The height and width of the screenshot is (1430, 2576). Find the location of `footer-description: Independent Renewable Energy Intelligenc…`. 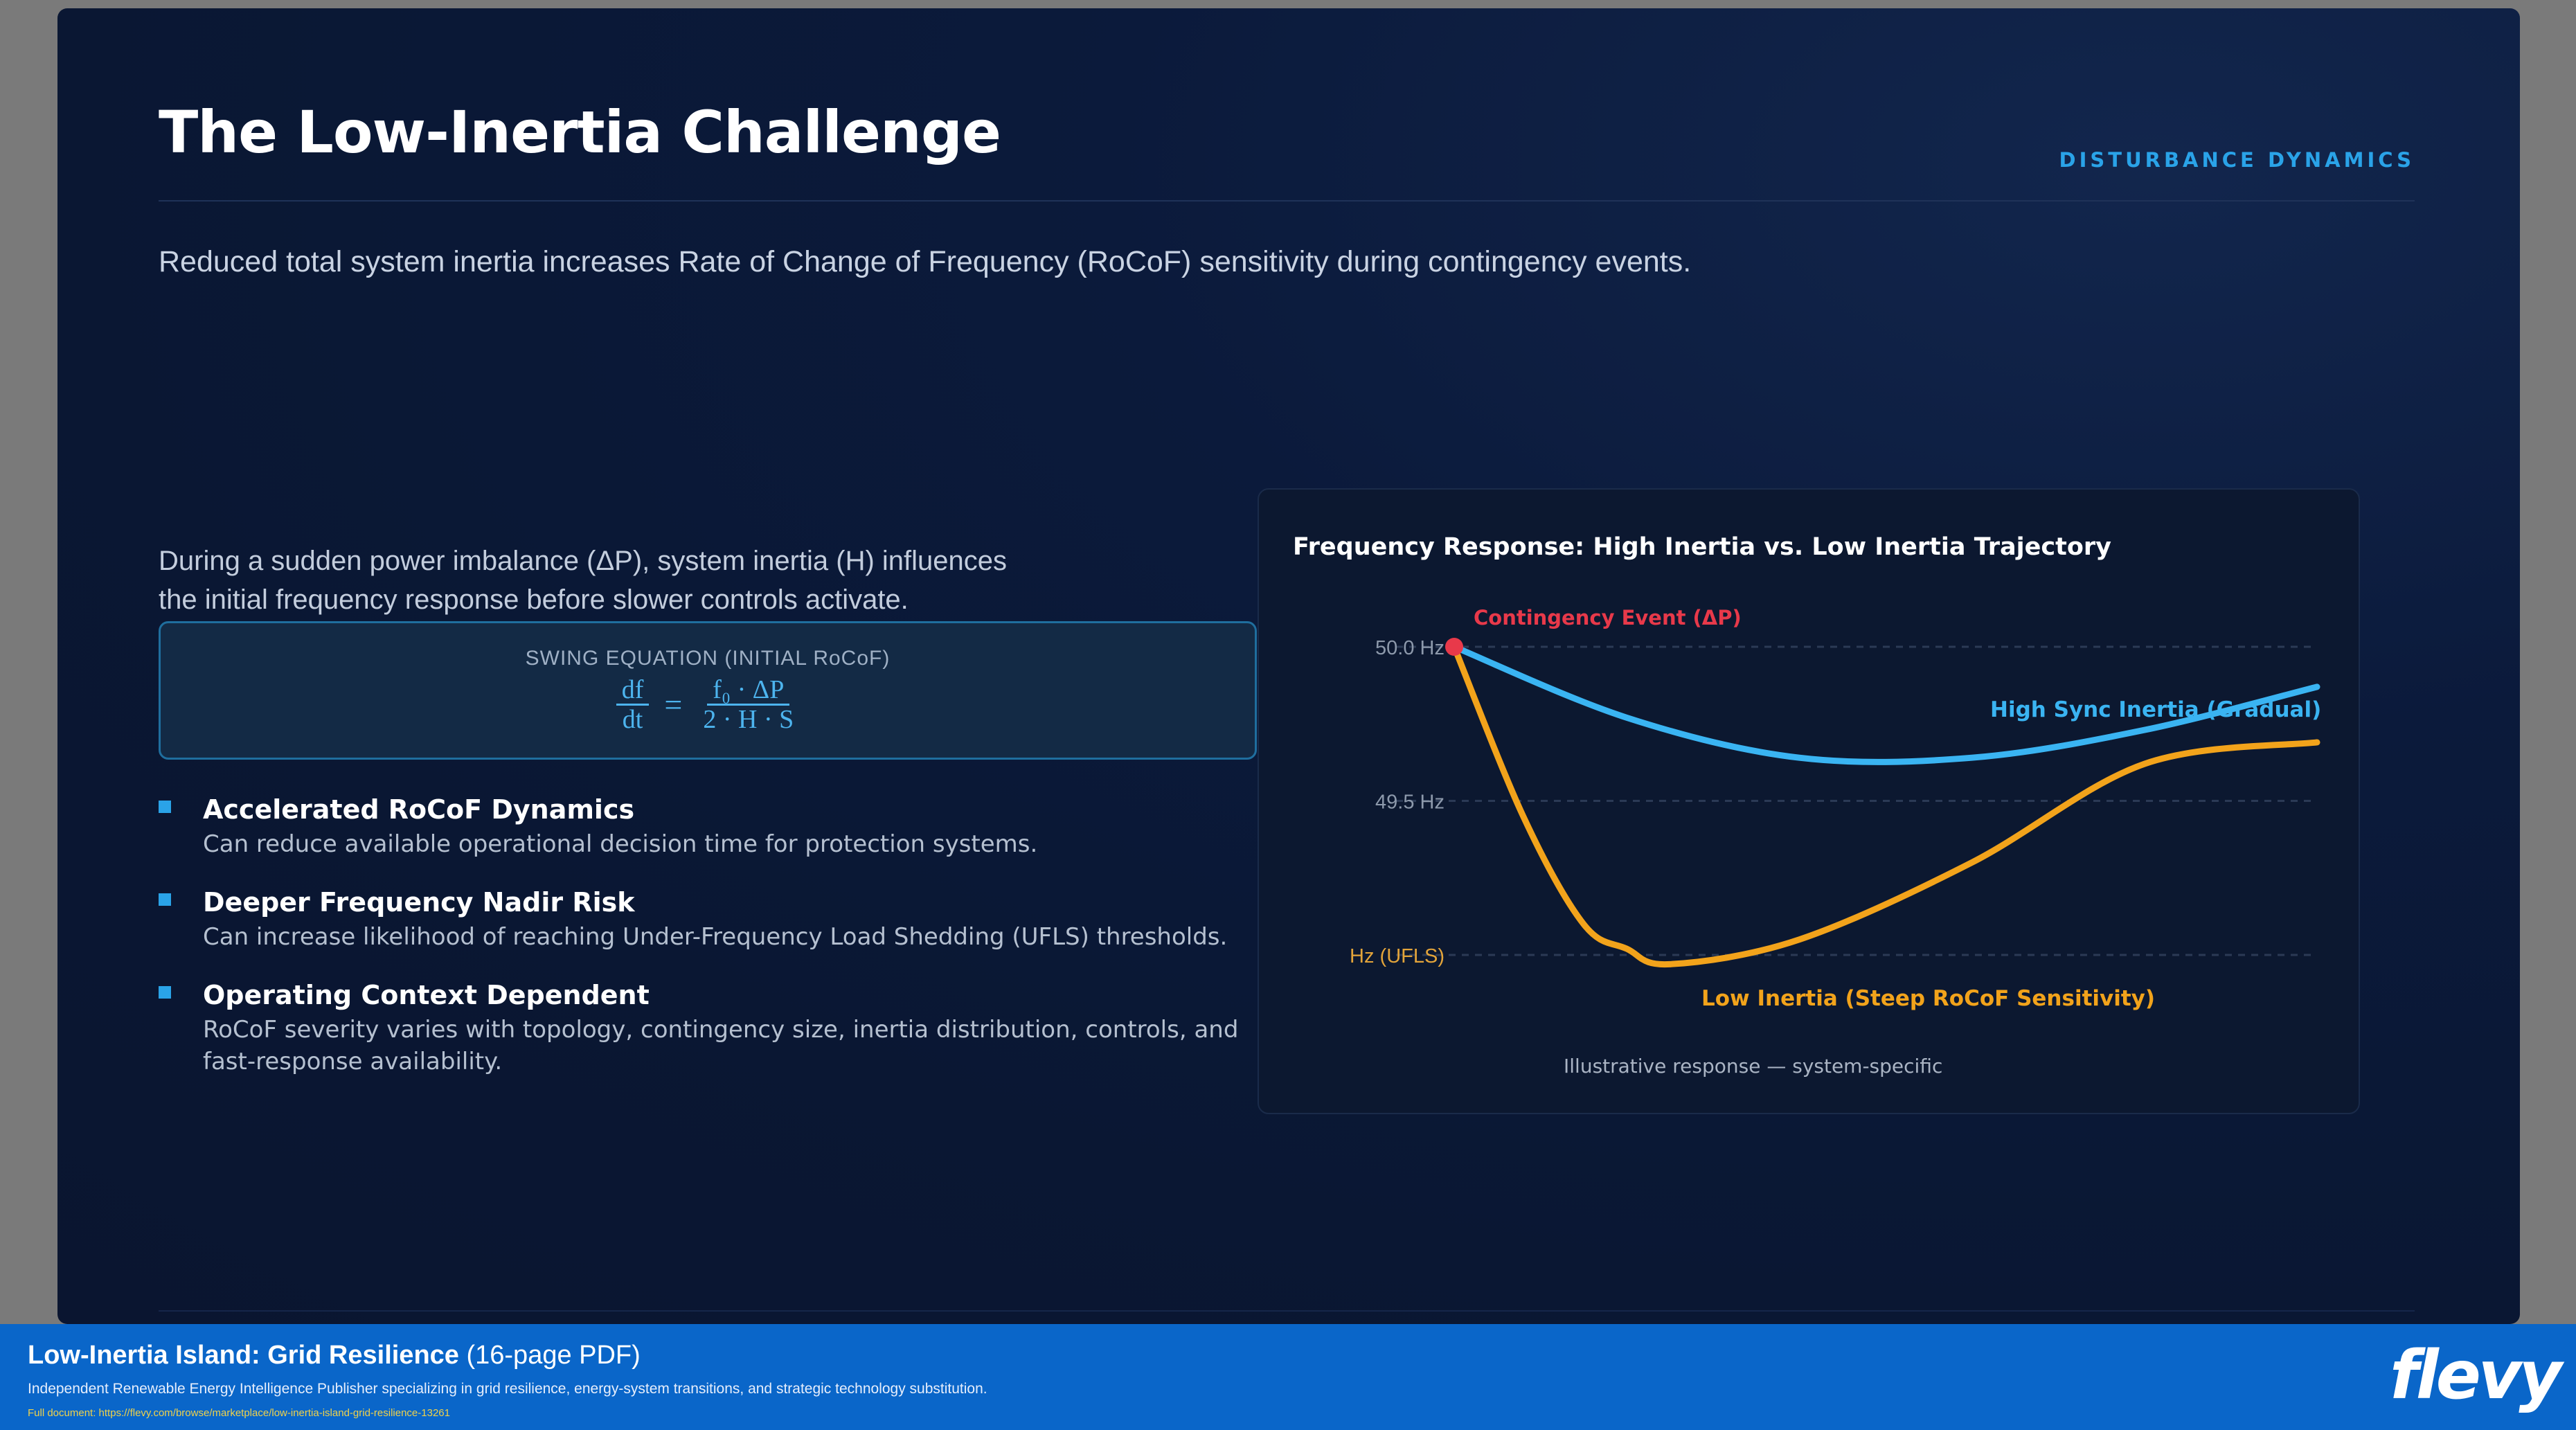

footer-description: Independent Renewable Energy Intelligenc… is located at coordinates (508, 1389).